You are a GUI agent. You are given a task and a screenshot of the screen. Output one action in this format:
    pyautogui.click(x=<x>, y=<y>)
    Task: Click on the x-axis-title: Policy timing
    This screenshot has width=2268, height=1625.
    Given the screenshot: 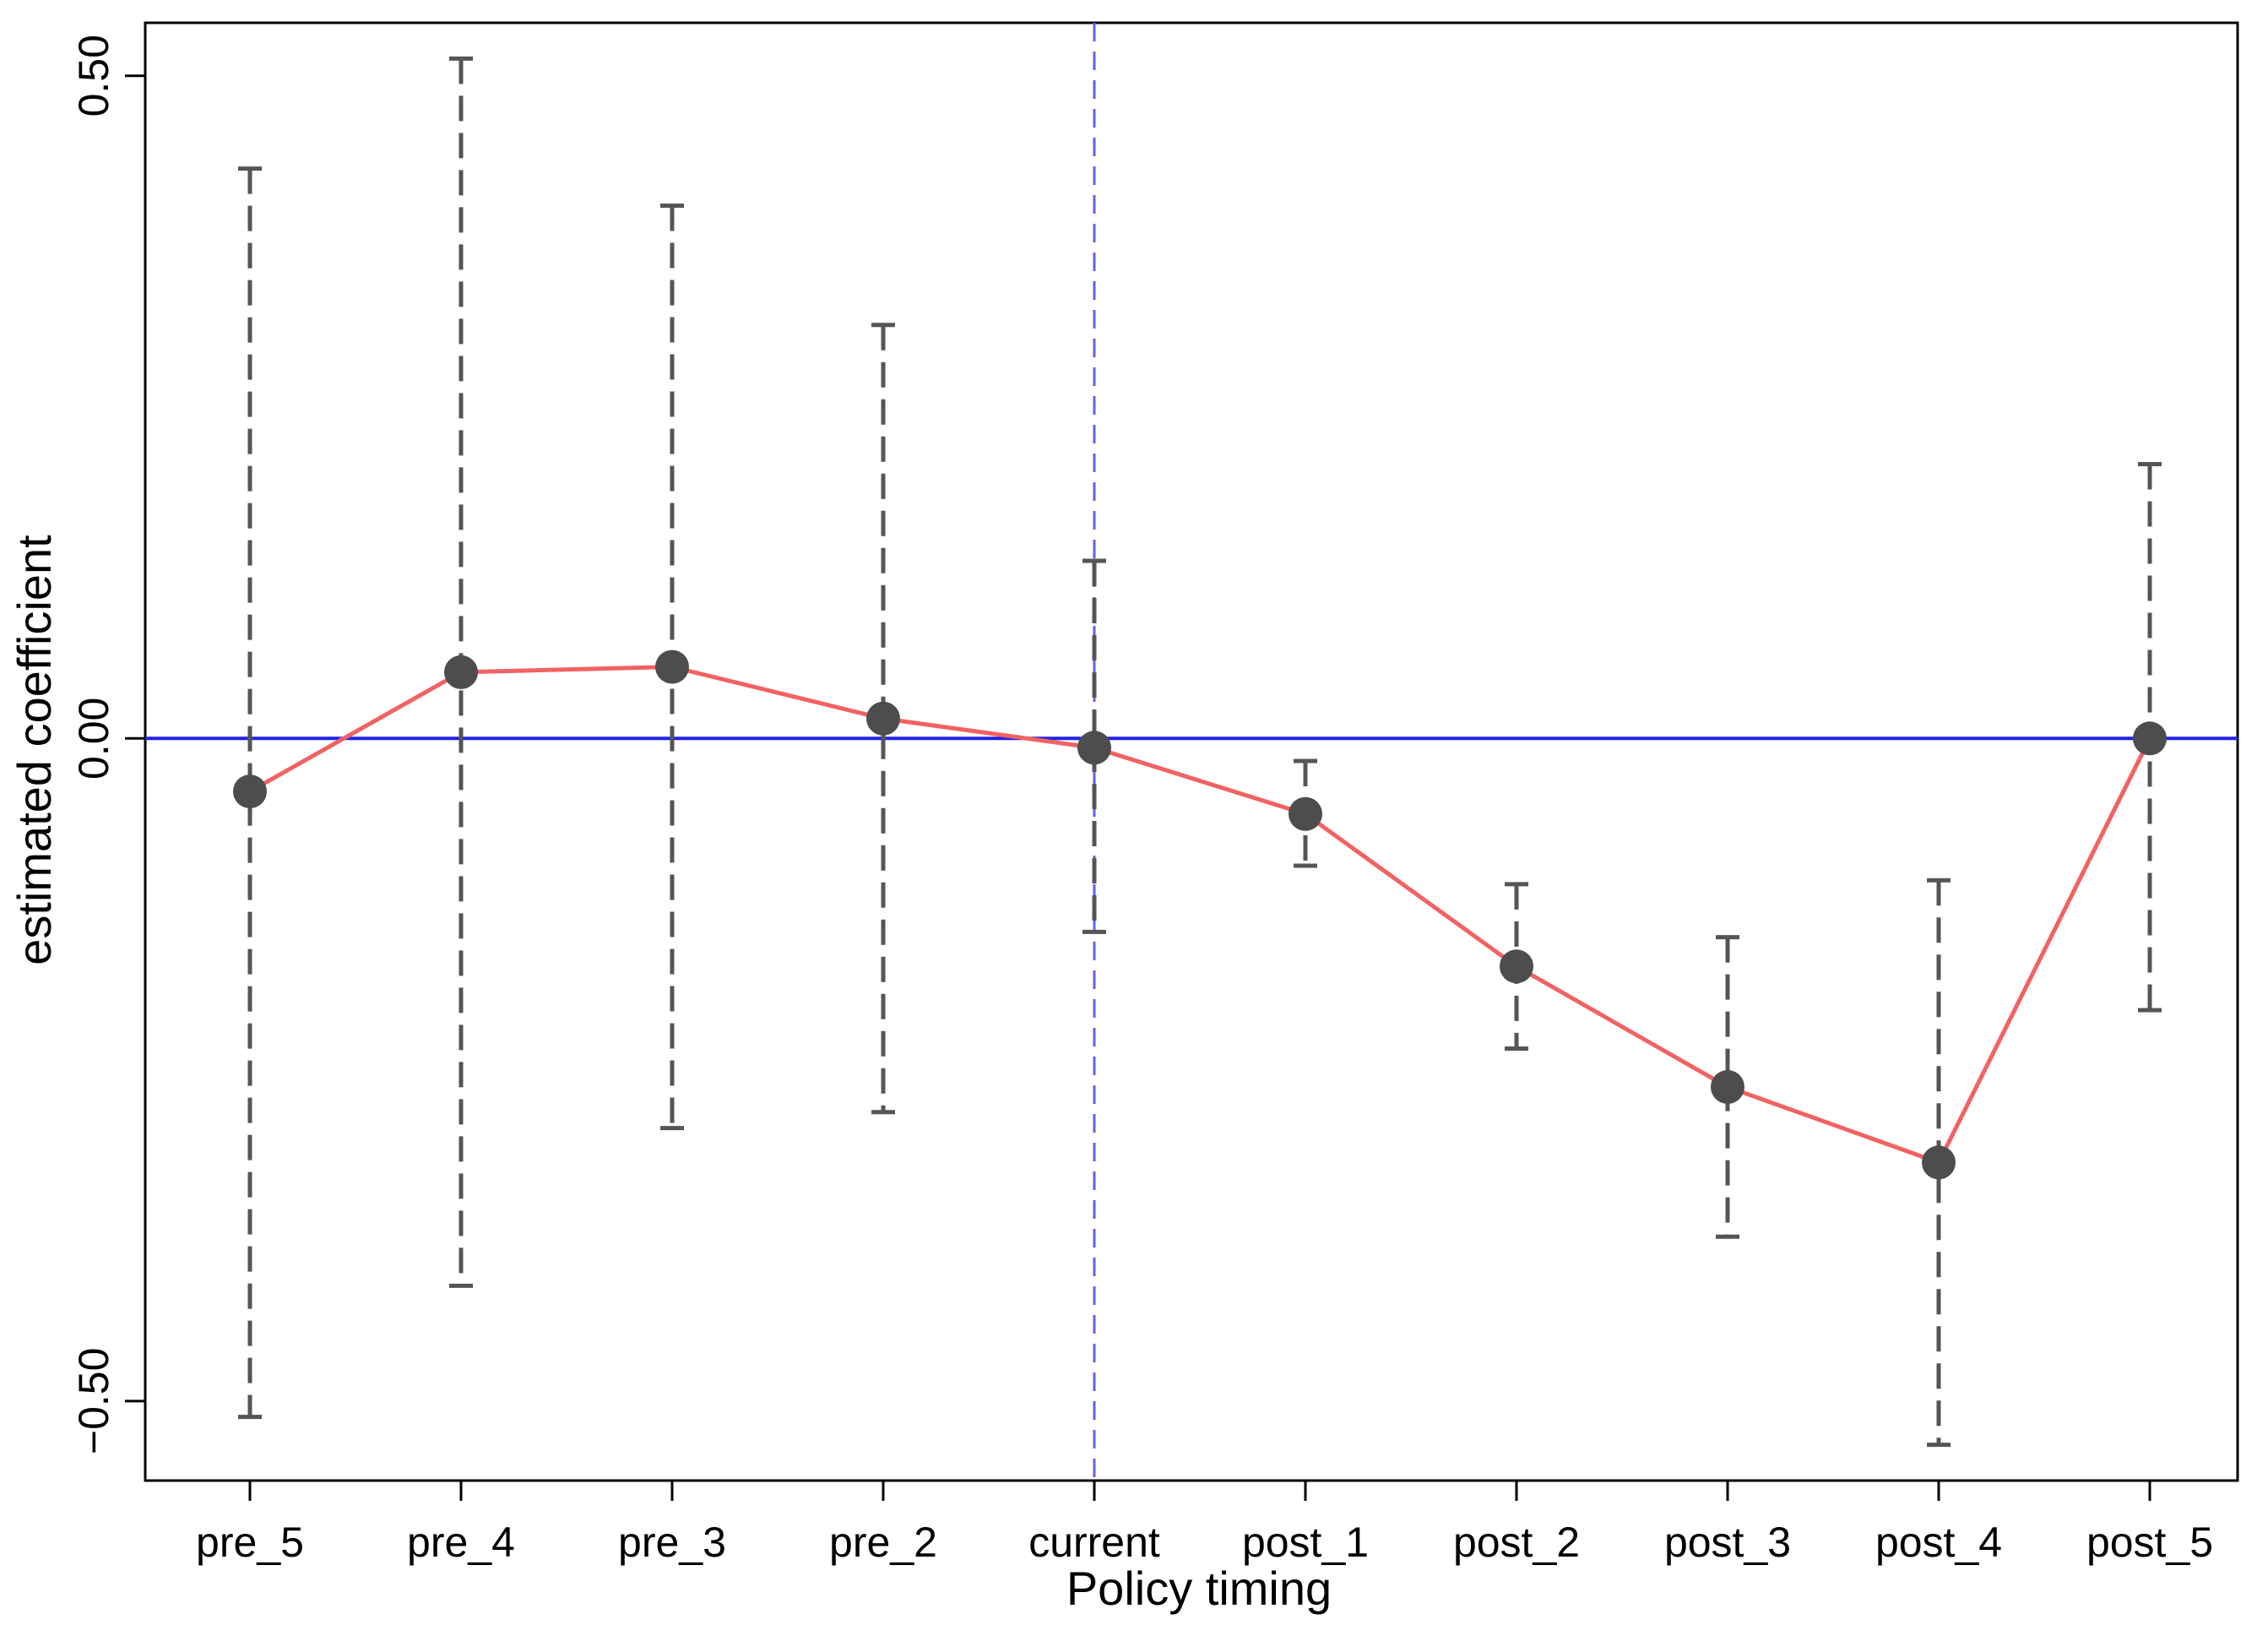 What is the action you would take?
    pyautogui.click(x=1199, y=1588)
    